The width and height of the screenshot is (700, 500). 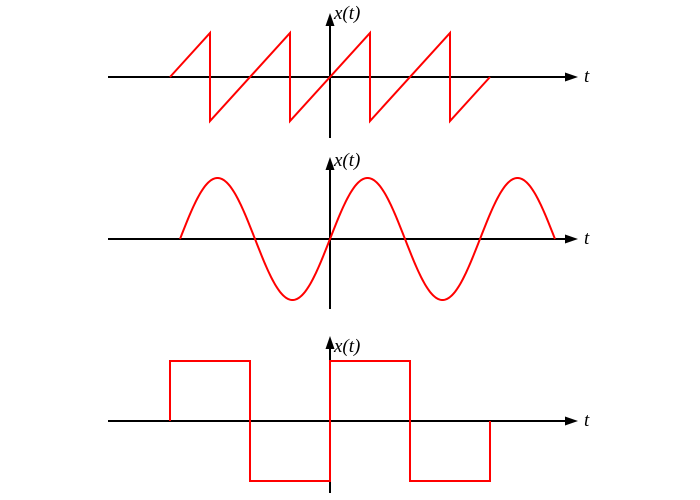 What do you see at coordinates (330, 77) in the screenshot?
I see `sawtooth-wave-trace` at bounding box center [330, 77].